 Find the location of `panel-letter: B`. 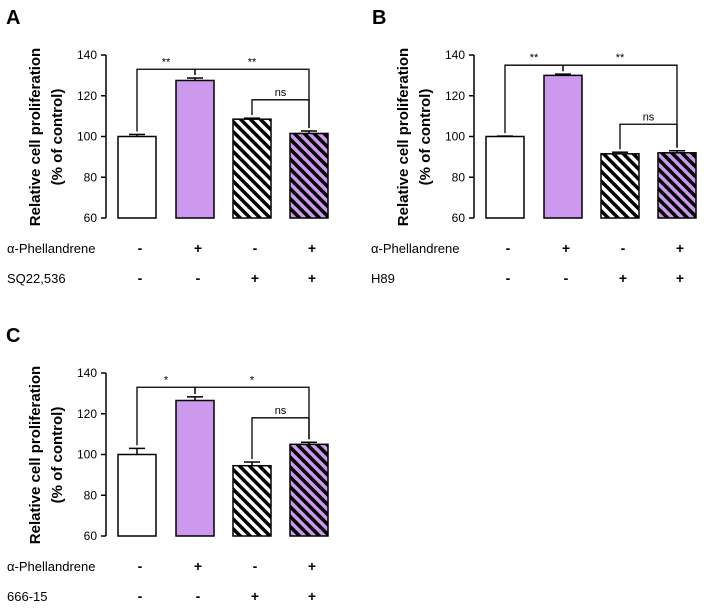

panel-letter: B is located at coordinates (379, 18).